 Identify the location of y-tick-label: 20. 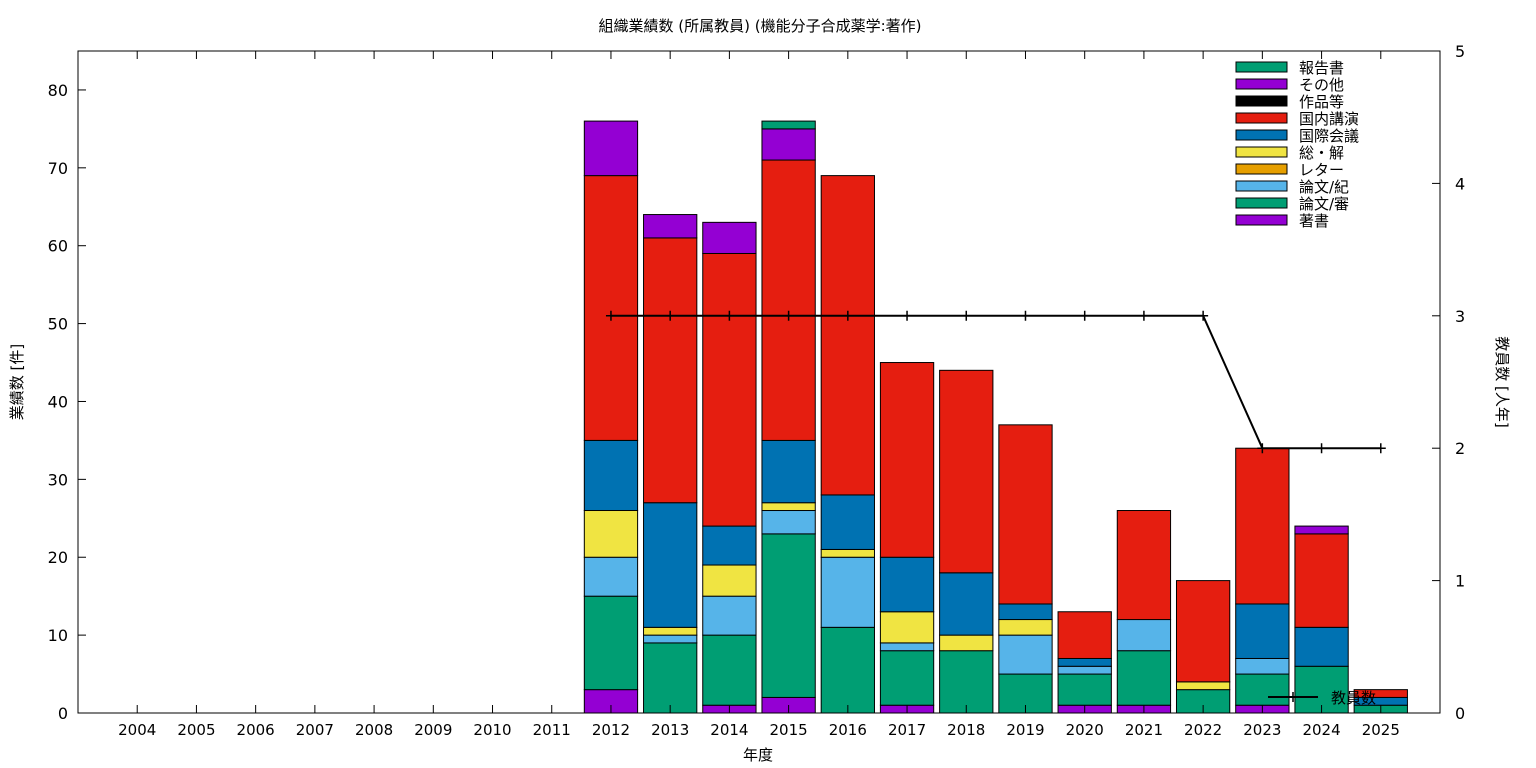
(58, 557).